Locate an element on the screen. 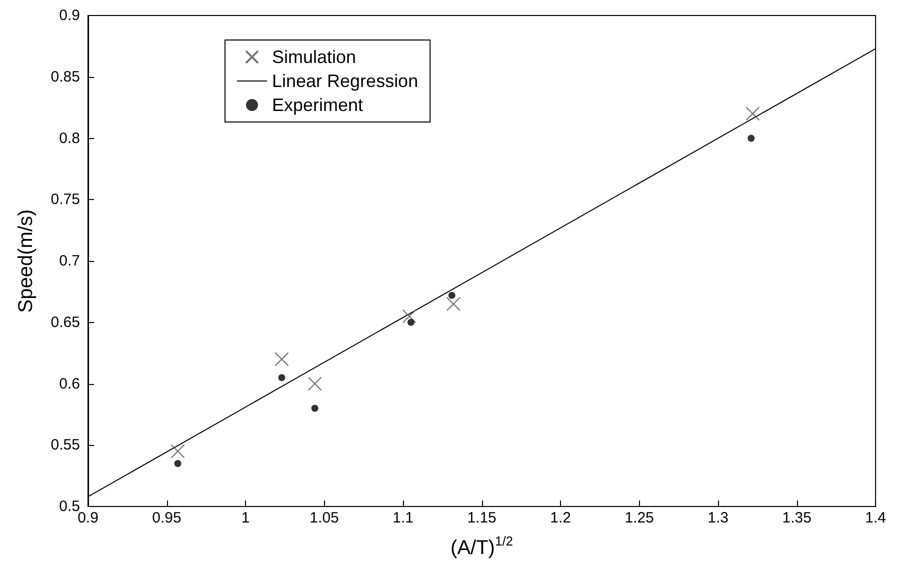  legend-label: Simulation is located at coordinates (314, 57).